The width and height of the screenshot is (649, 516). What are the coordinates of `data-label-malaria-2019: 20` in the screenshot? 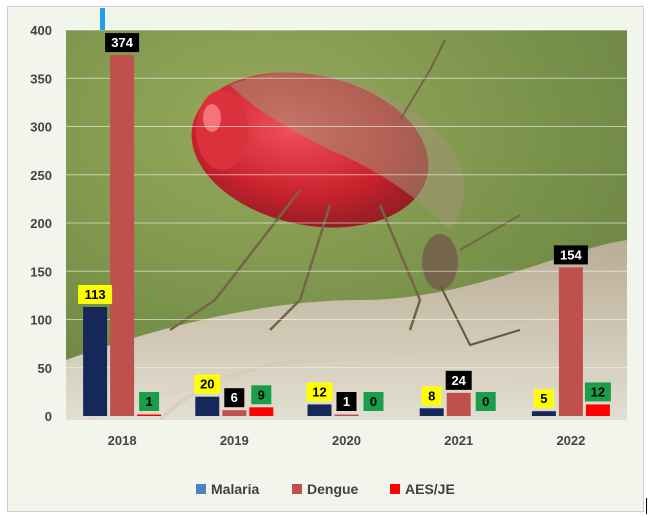 It's located at (207, 384).